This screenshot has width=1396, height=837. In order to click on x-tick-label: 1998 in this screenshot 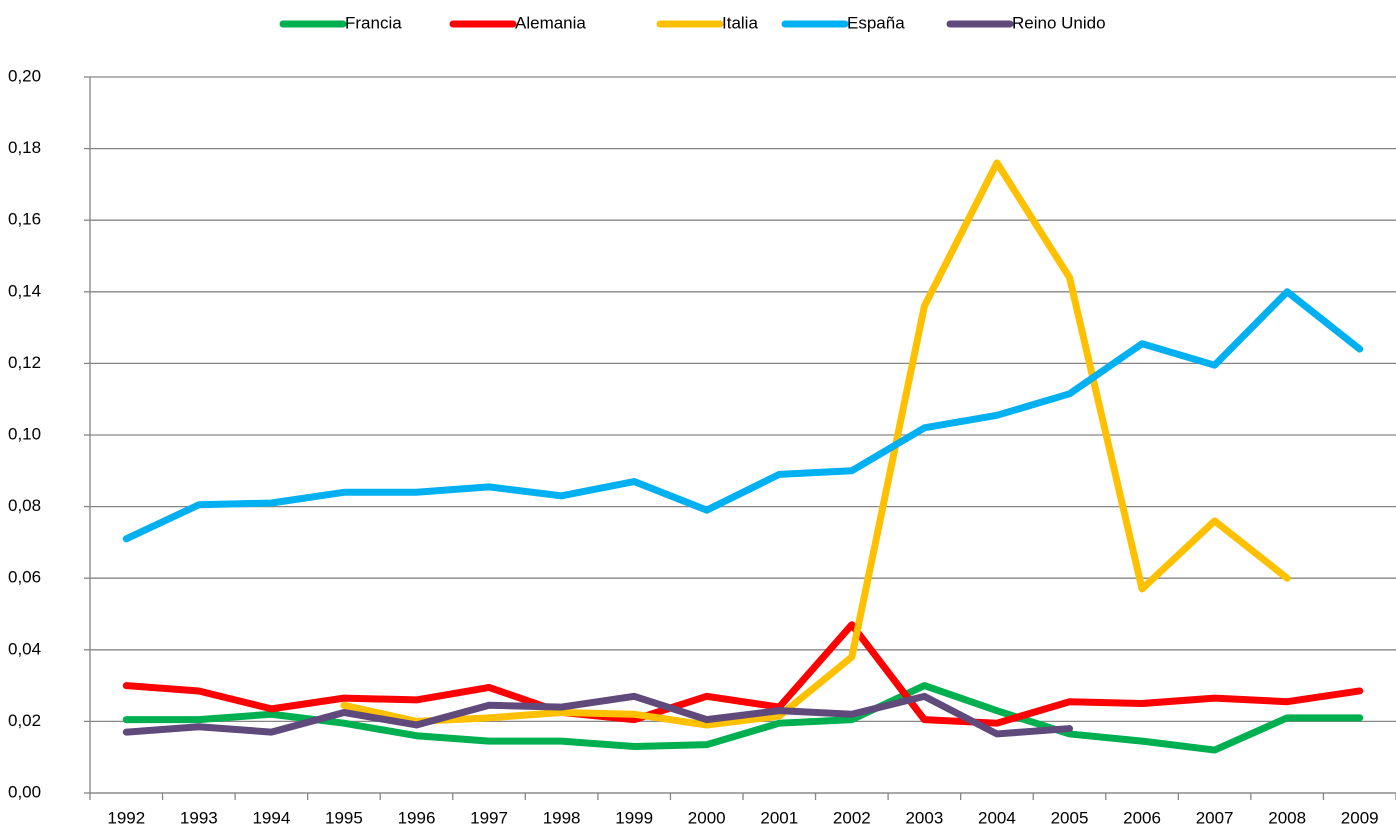, I will do `click(562, 817)`.